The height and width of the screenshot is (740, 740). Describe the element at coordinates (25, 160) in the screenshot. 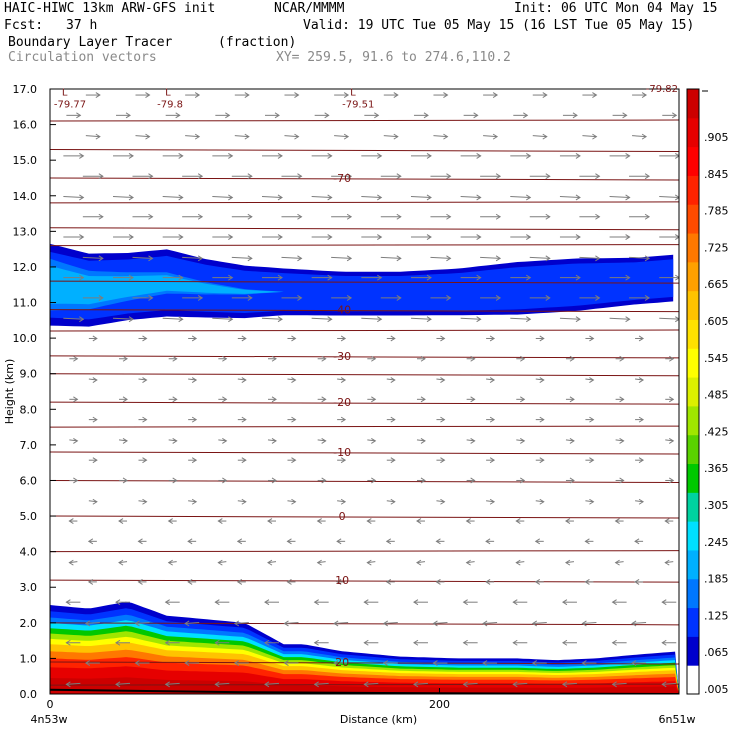

I see `y-tick-label: 15.0` at that location.